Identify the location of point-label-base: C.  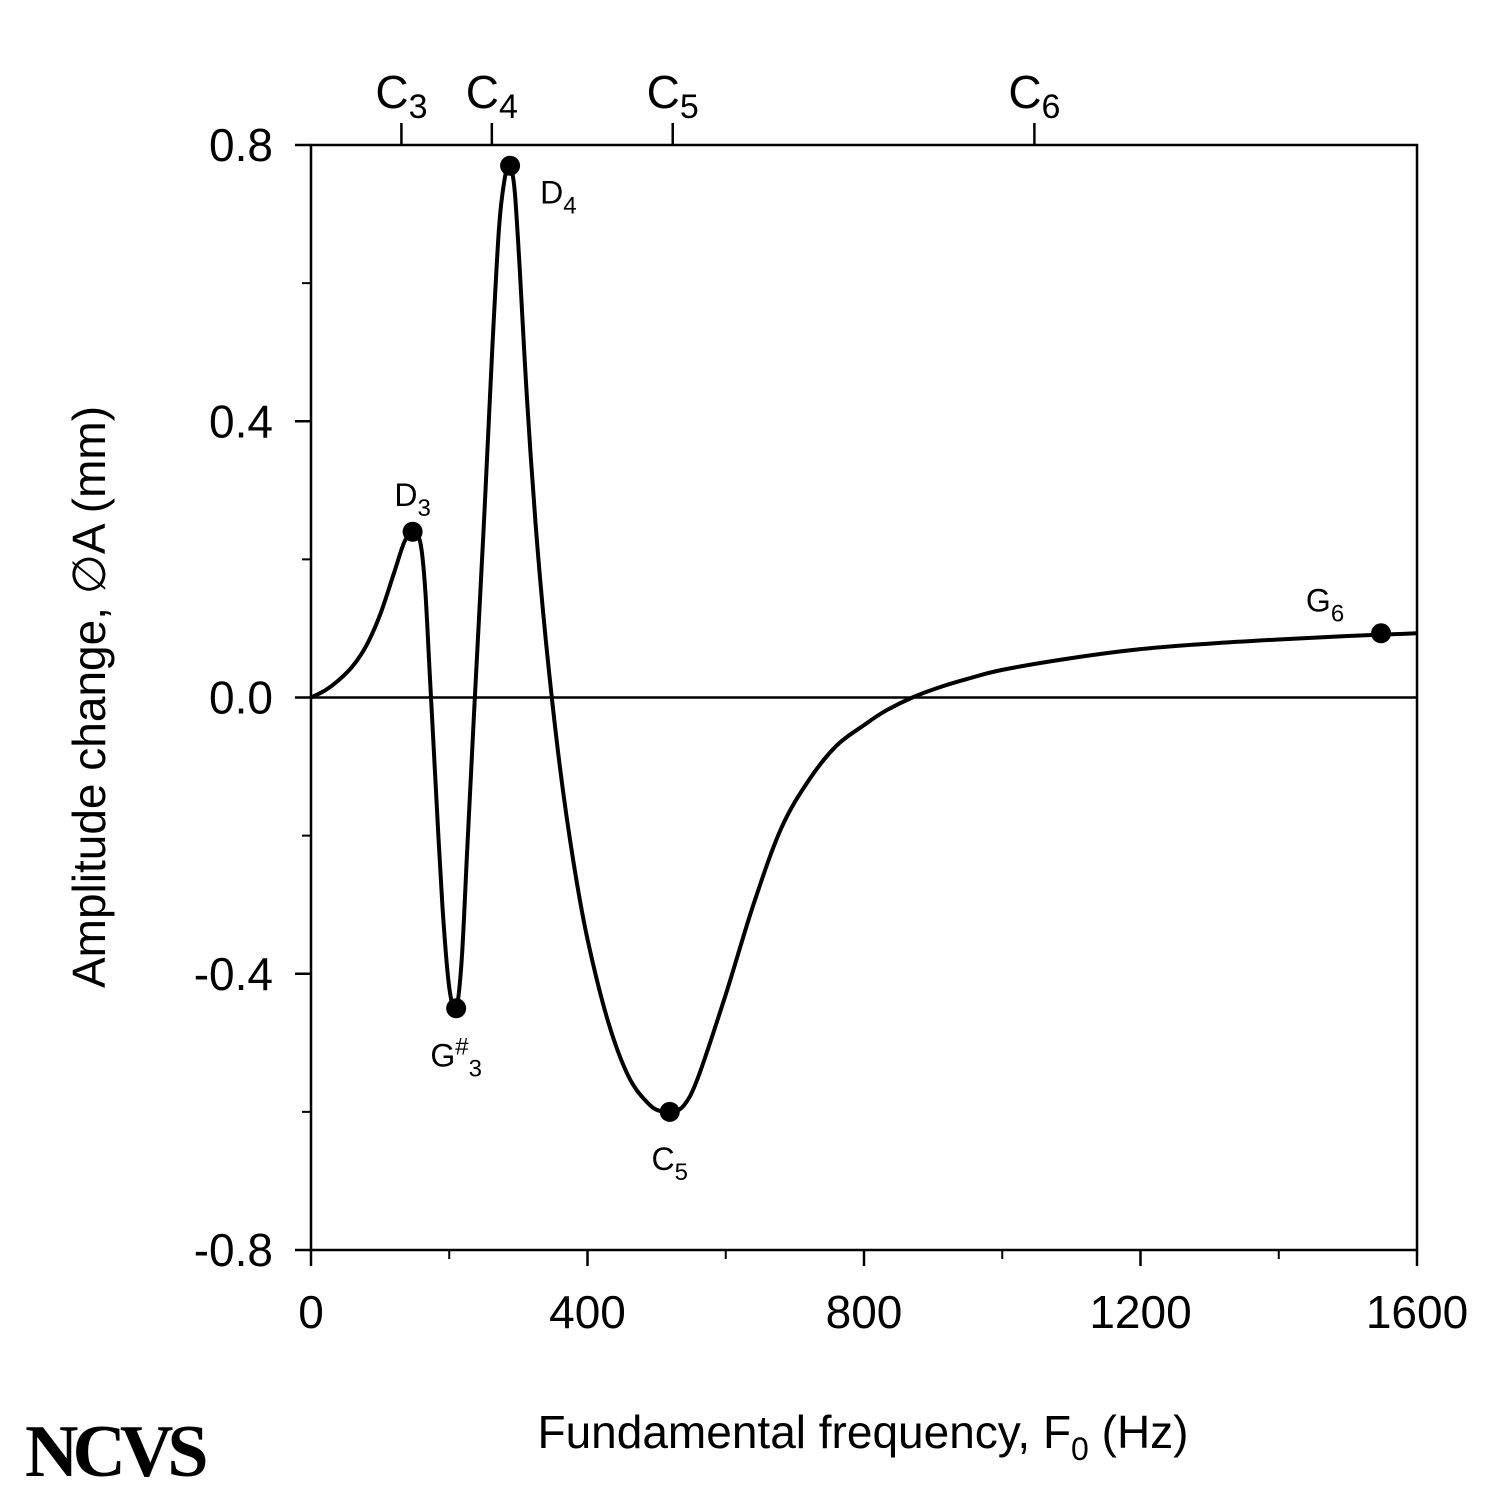
(663, 1159).